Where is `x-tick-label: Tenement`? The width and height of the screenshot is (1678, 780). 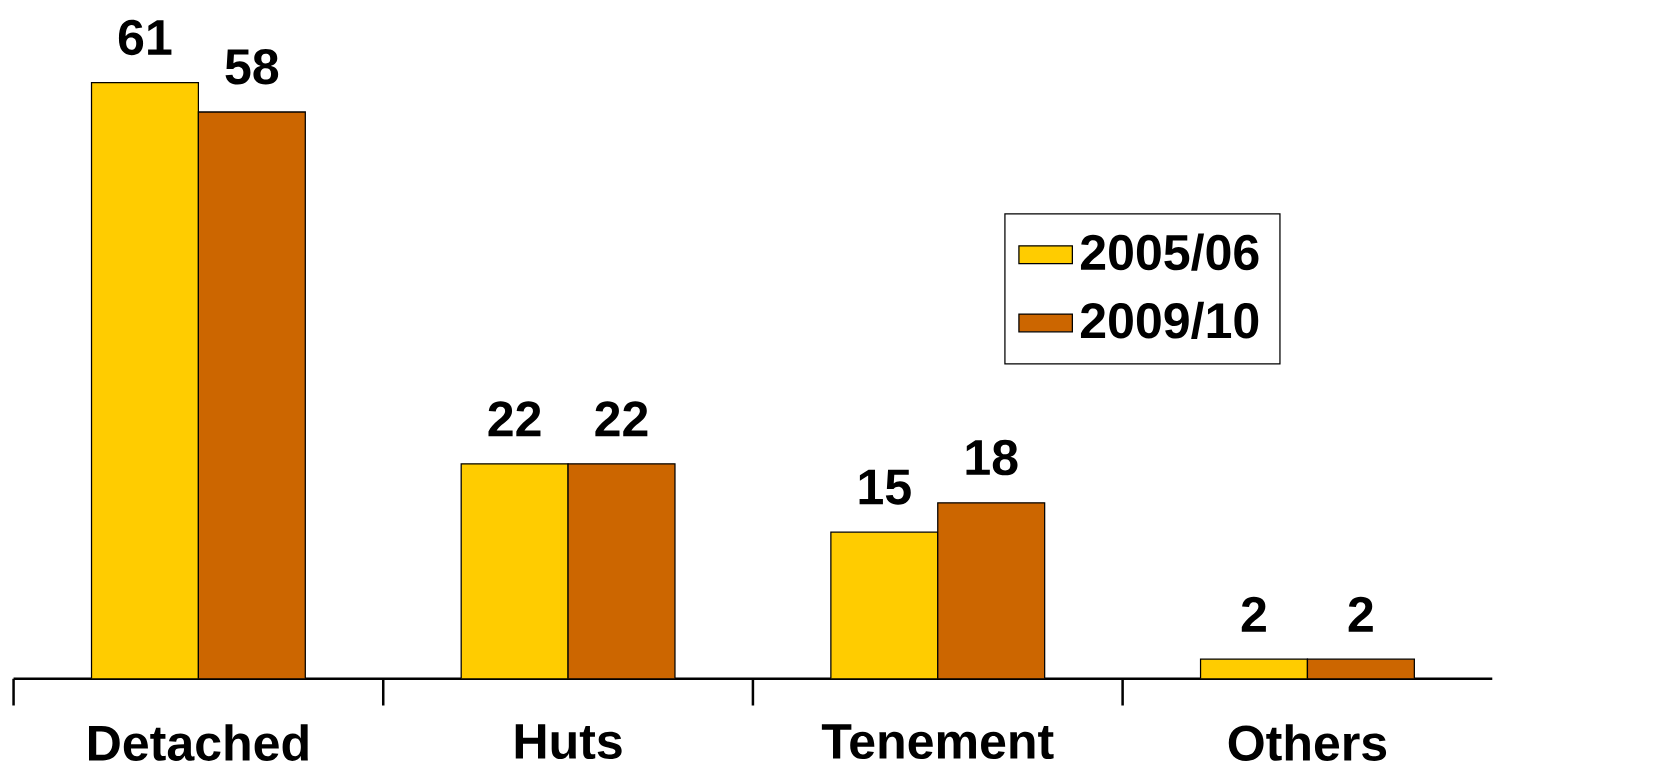 x-tick-label: Tenement is located at coordinates (937, 741).